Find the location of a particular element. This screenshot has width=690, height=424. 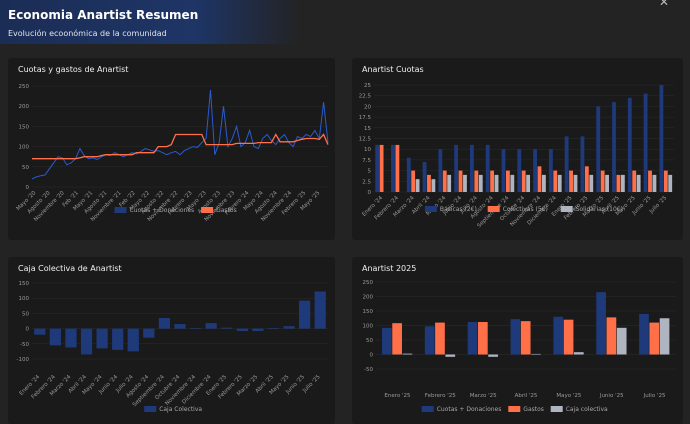

chart-title: Caja Colectiva de Anartist is located at coordinates (70, 268).